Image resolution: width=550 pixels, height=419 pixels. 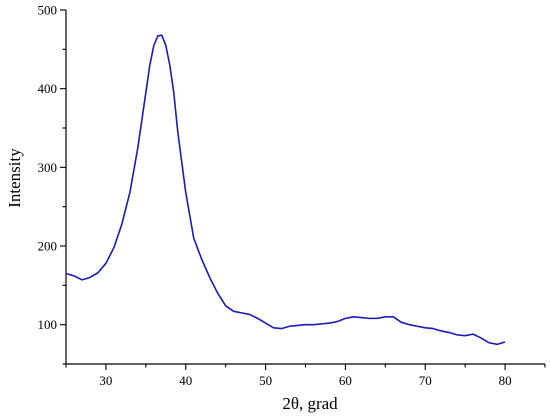 What do you see at coordinates (48, 88) in the screenshot?
I see `y-tick-label: 400` at bounding box center [48, 88].